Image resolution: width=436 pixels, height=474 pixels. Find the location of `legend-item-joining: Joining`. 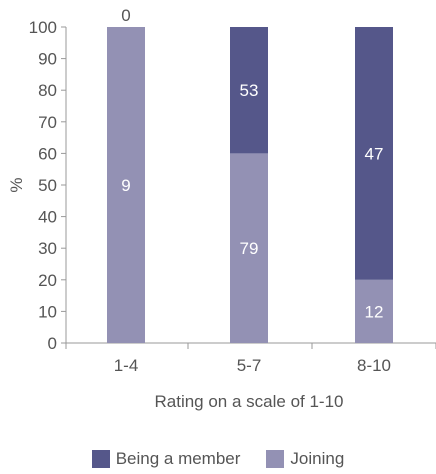

legend-item-joining: Joining is located at coordinates (305, 459).